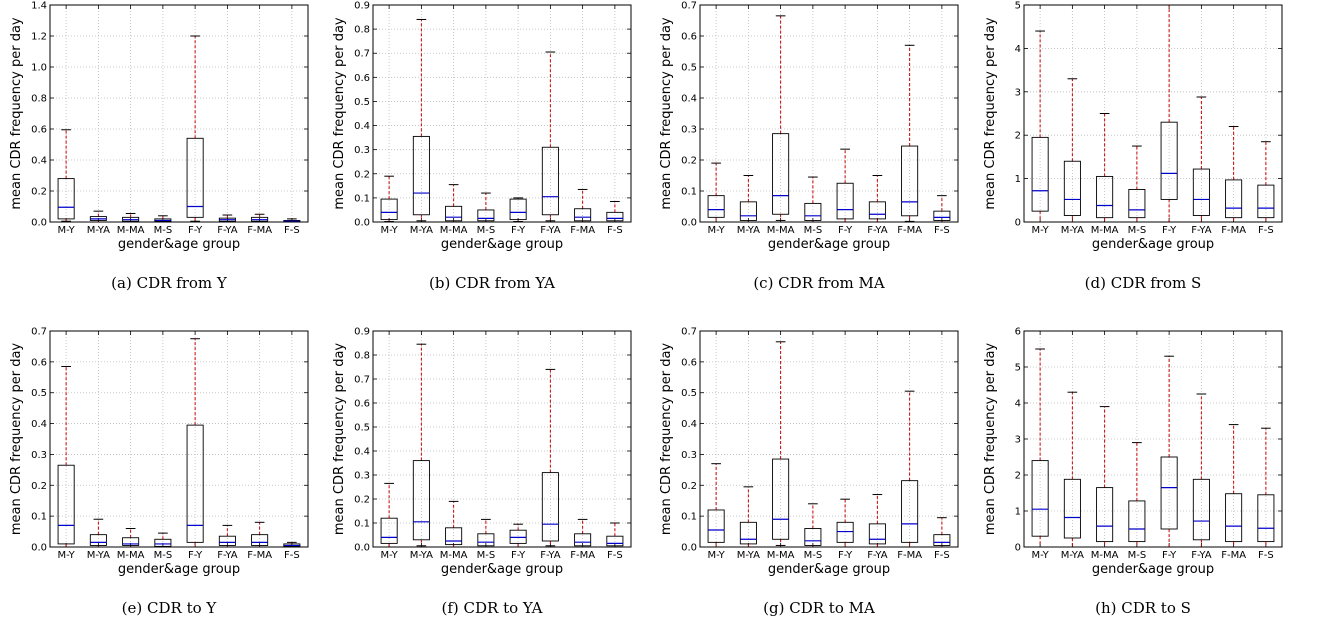 The width and height of the screenshot is (1322, 625). Describe the element at coordinates (1018, 368) in the screenshot. I see `y-tick-label: 5` at that location.